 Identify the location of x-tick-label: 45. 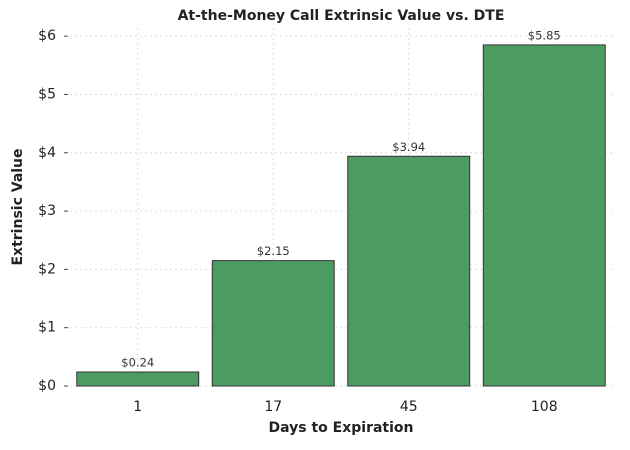
(409, 407).